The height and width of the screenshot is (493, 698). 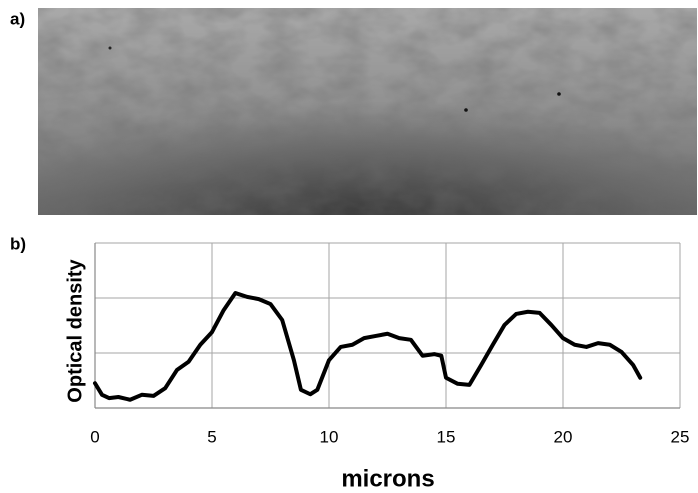 What do you see at coordinates (329, 436) in the screenshot?
I see `x-tick-label: 10` at bounding box center [329, 436].